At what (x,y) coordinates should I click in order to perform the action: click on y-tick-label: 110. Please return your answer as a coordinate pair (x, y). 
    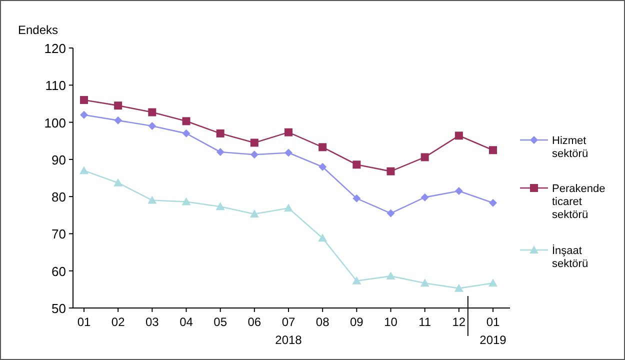
    Looking at the image, I should click on (55, 86).